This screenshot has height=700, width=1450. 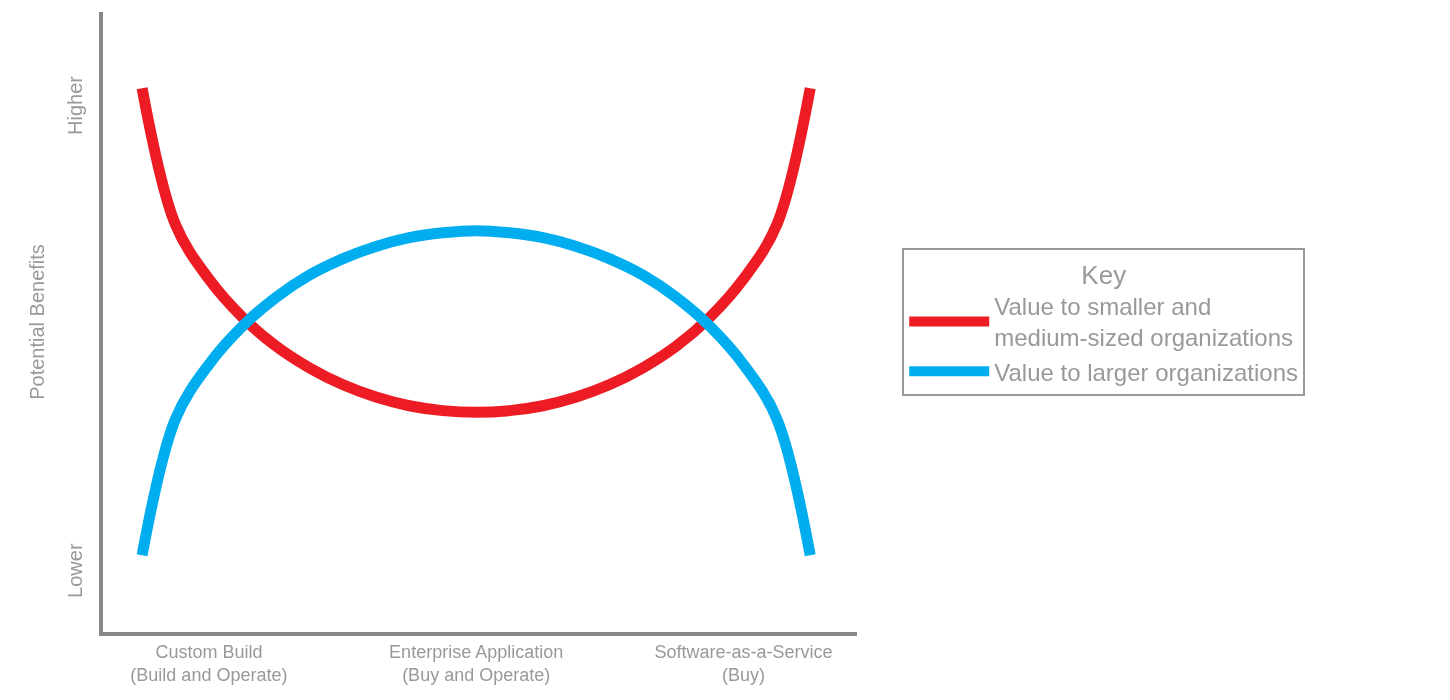 What do you see at coordinates (74, 570) in the screenshot?
I see `text: Lower` at bounding box center [74, 570].